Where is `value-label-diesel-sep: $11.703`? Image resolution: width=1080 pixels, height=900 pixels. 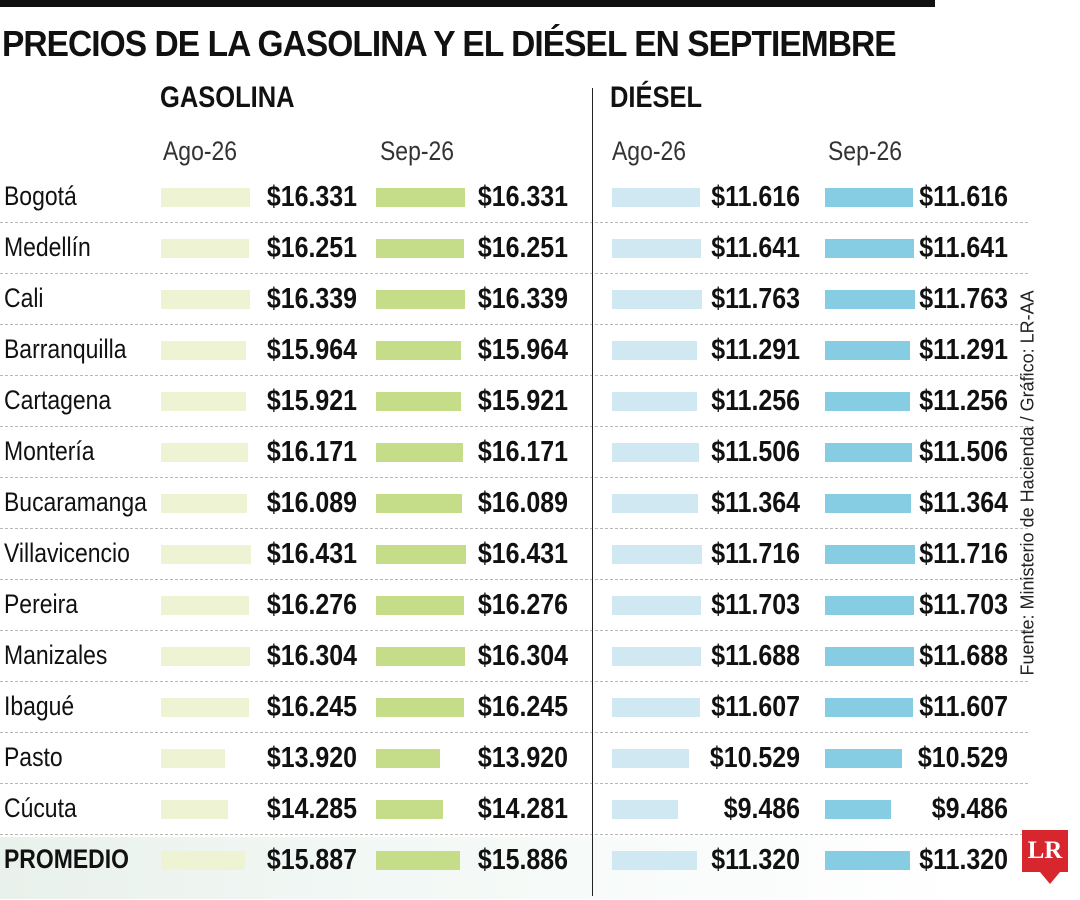 value-label-diesel-sep: $11.703 is located at coordinates (963, 605).